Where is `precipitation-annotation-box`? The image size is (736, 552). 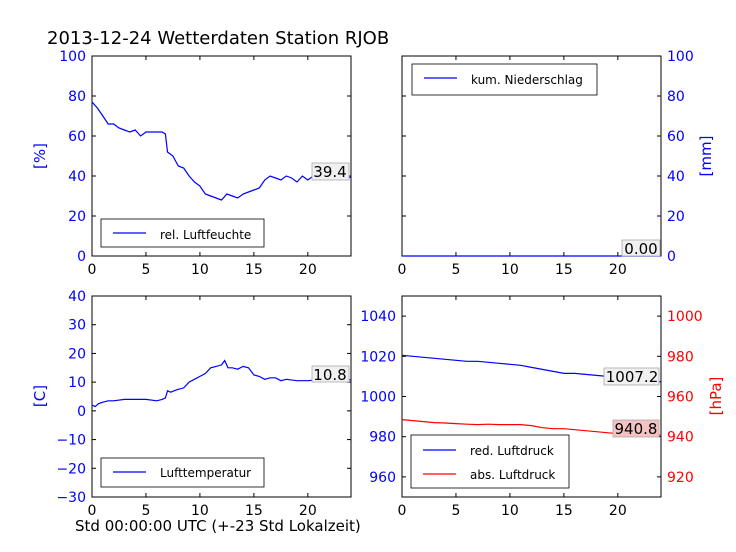 precipitation-annotation-box is located at coordinates (641, 248).